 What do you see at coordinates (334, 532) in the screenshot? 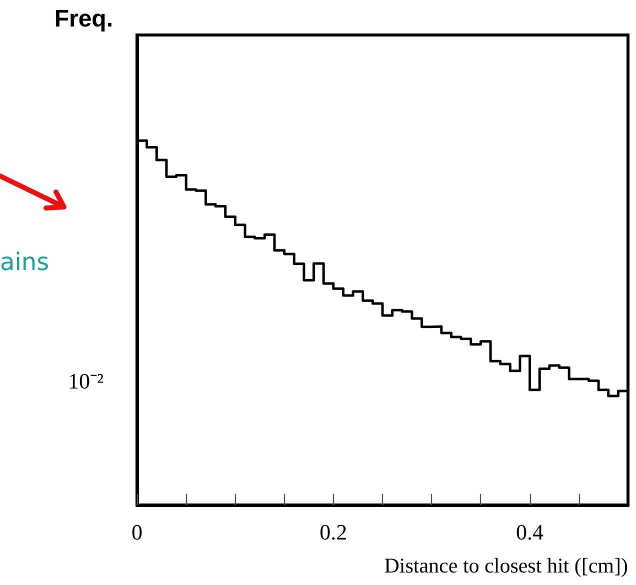
I see `x-tick-label: 0.2` at bounding box center [334, 532].